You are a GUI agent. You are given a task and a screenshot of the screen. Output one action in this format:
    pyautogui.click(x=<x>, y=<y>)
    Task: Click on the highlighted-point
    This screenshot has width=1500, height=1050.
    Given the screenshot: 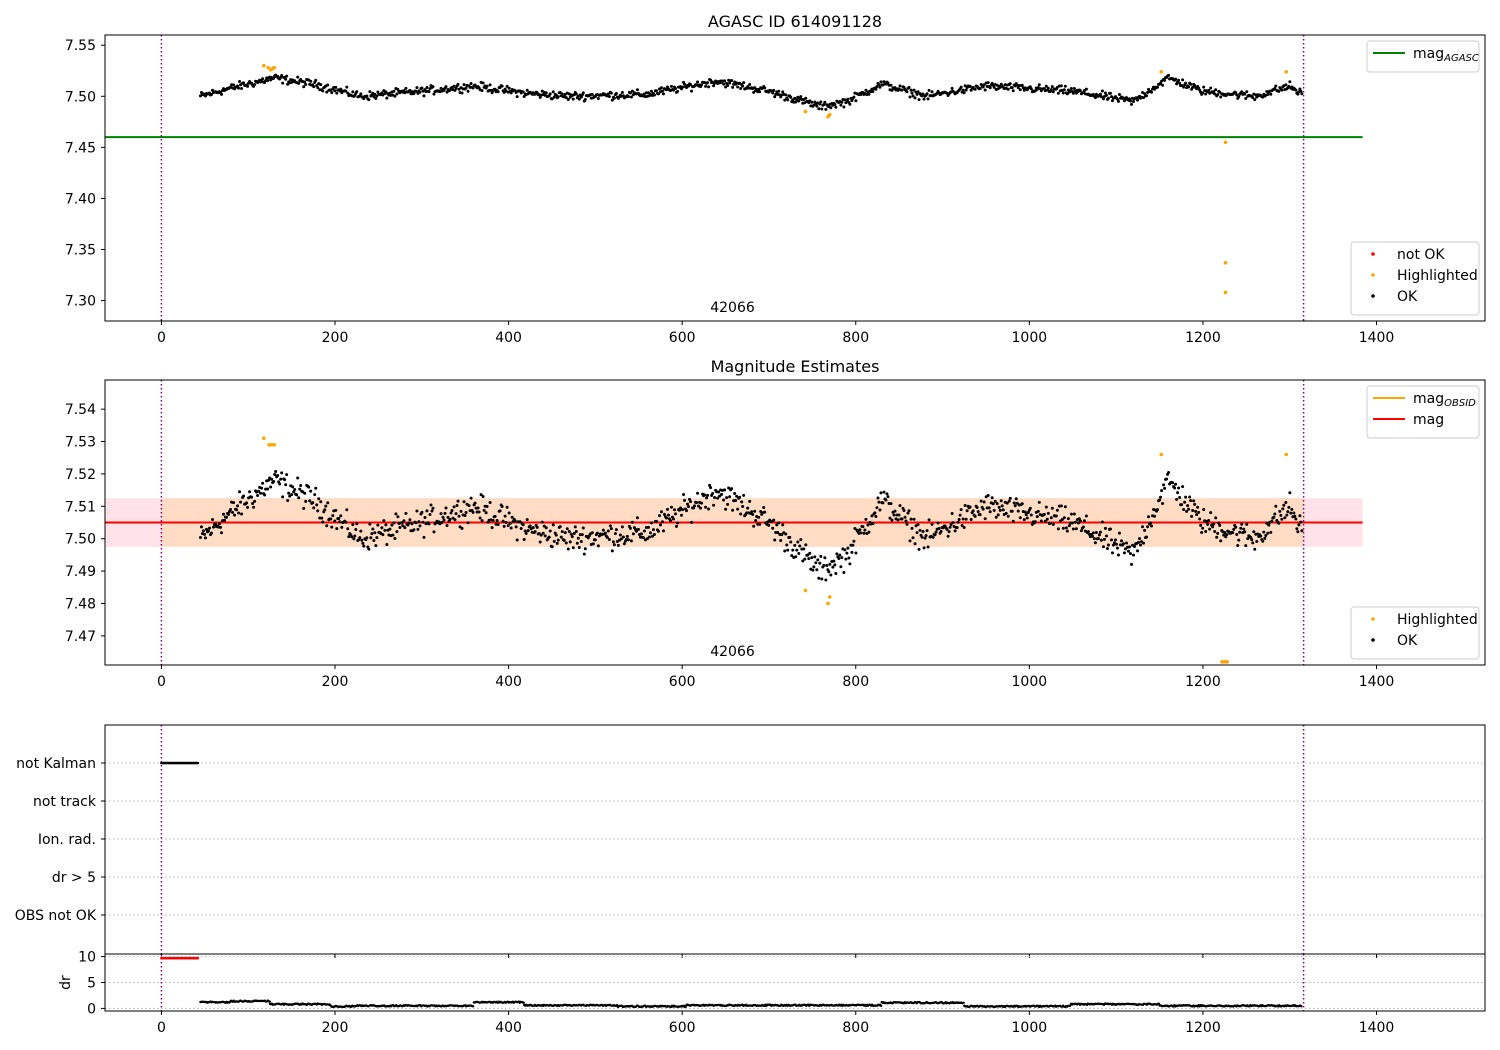 What is the action you would take?
    pyautogui.click(x=1227, y=661)
    